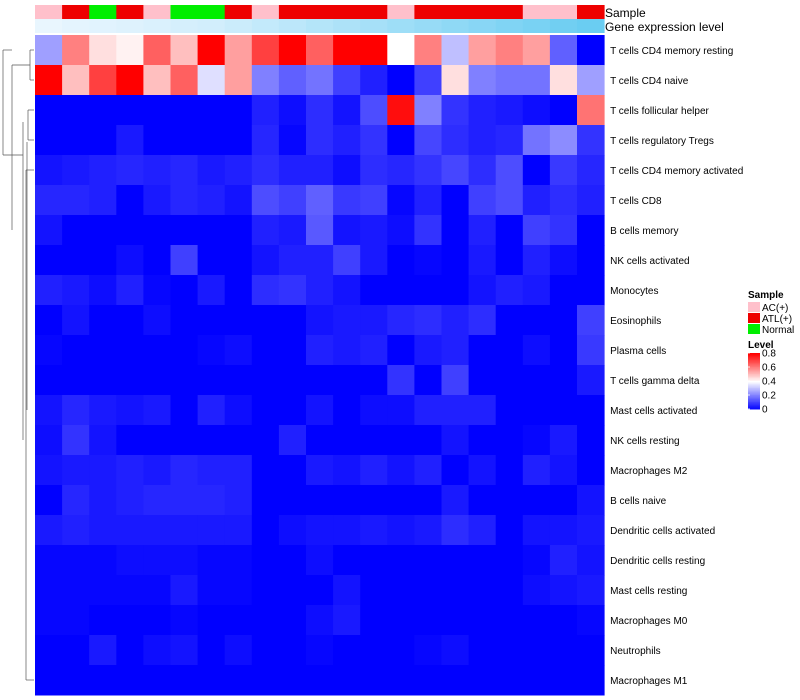 The image size is (800, 700). I want to click on row-label: T cells CD4 naive, so click(649, 81).